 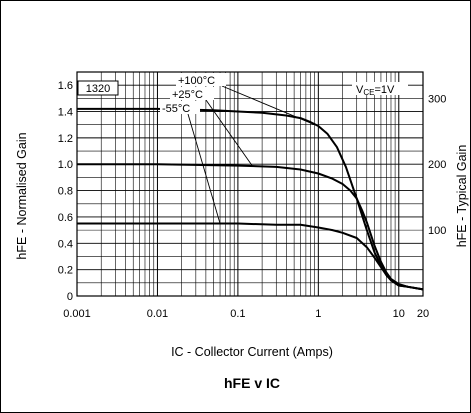 I want to click on series-label-100c: +100°C, so click(x=196, y=81).